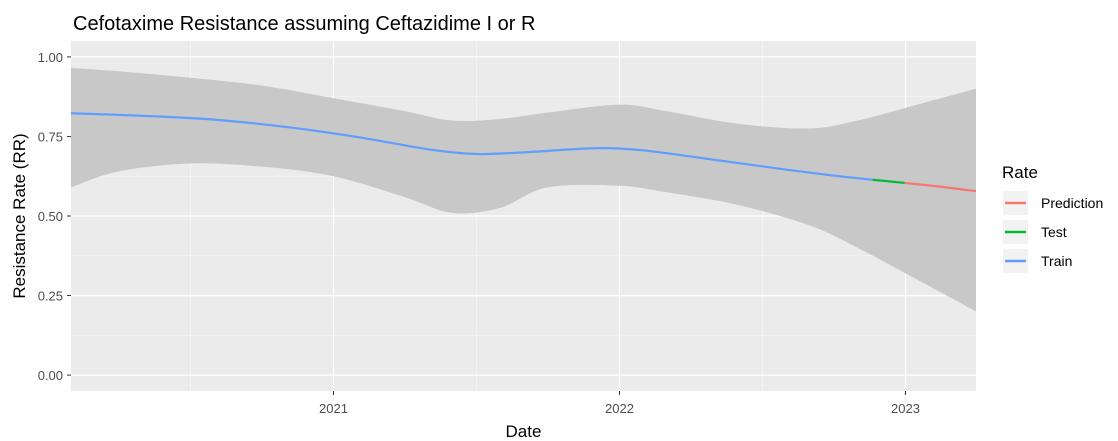  Describe the element at coordinates (905, 408) in the screenshot. I see `x-tick-label: 2023` at that location.